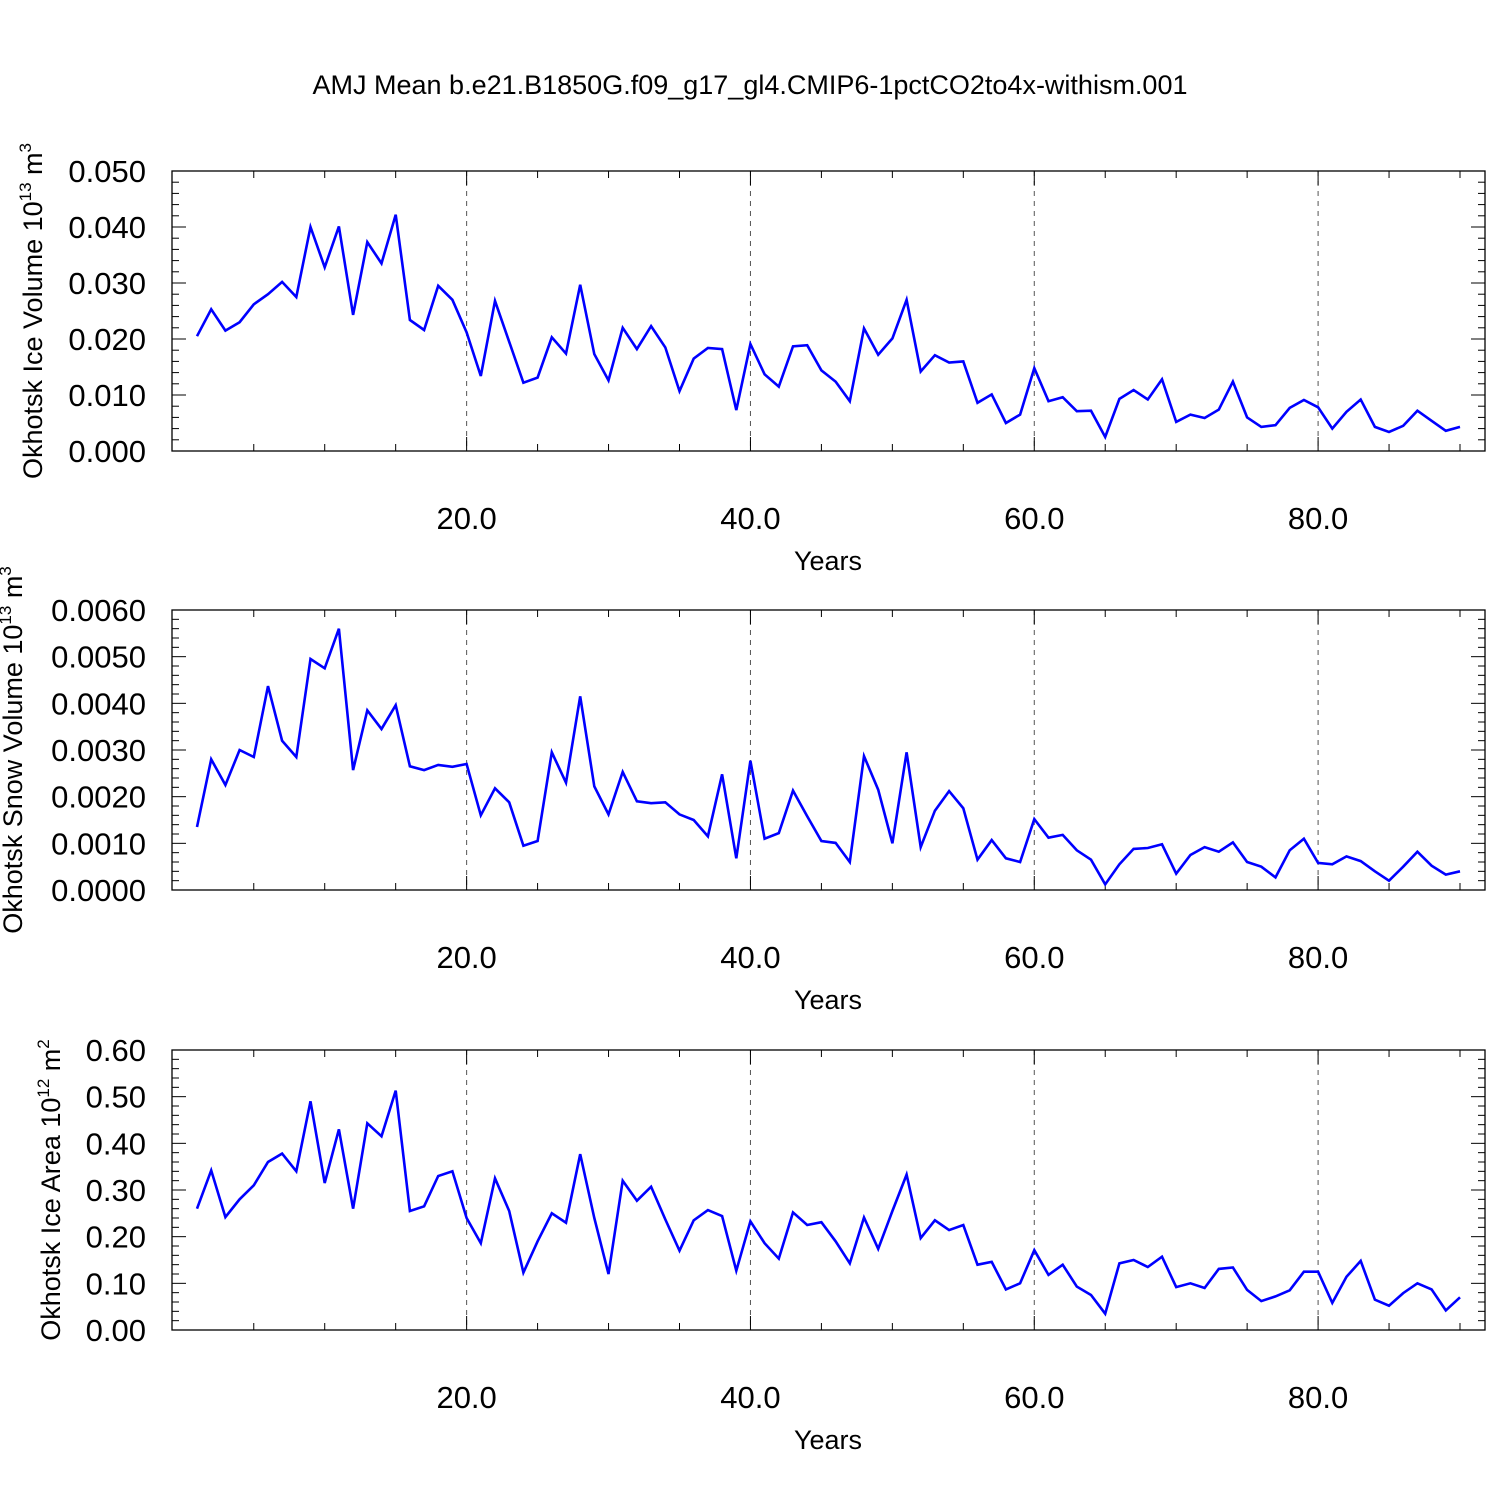 The height and width of the screenshot is (1500, 1500). What do you see at coordinates (14, 750) in the screenshot?
I see `snow-volume-ylabel: Okhotsk Snow Volume 1013 m3` at bounding box center [14, 750].